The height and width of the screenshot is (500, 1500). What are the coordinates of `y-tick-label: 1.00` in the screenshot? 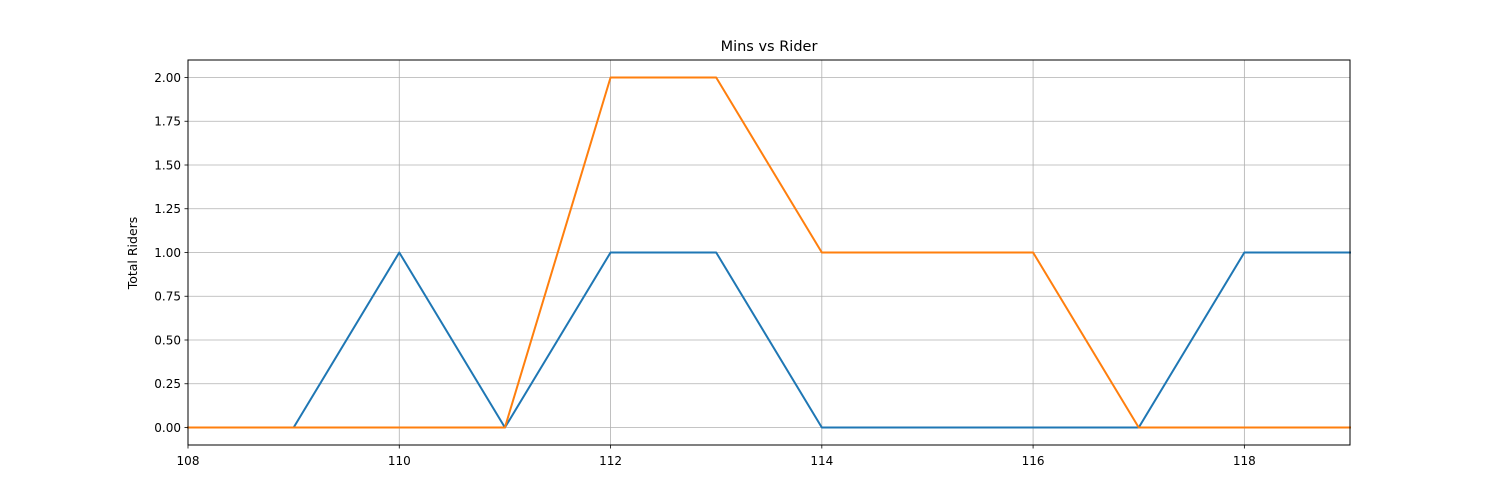 It's located at (167, 253).